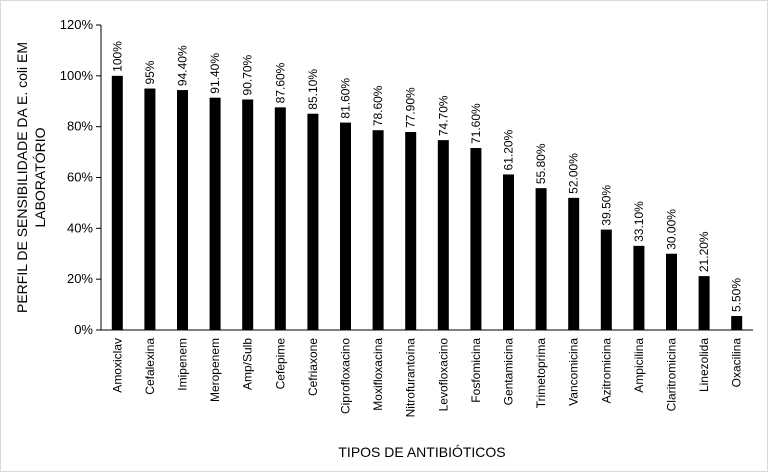 The height and width of the screenshot is (472, 768). What do you see at coordinates (346, 98) in the screenshot?
I see `data-label: 81.60%` at bounding box center [346, 98].